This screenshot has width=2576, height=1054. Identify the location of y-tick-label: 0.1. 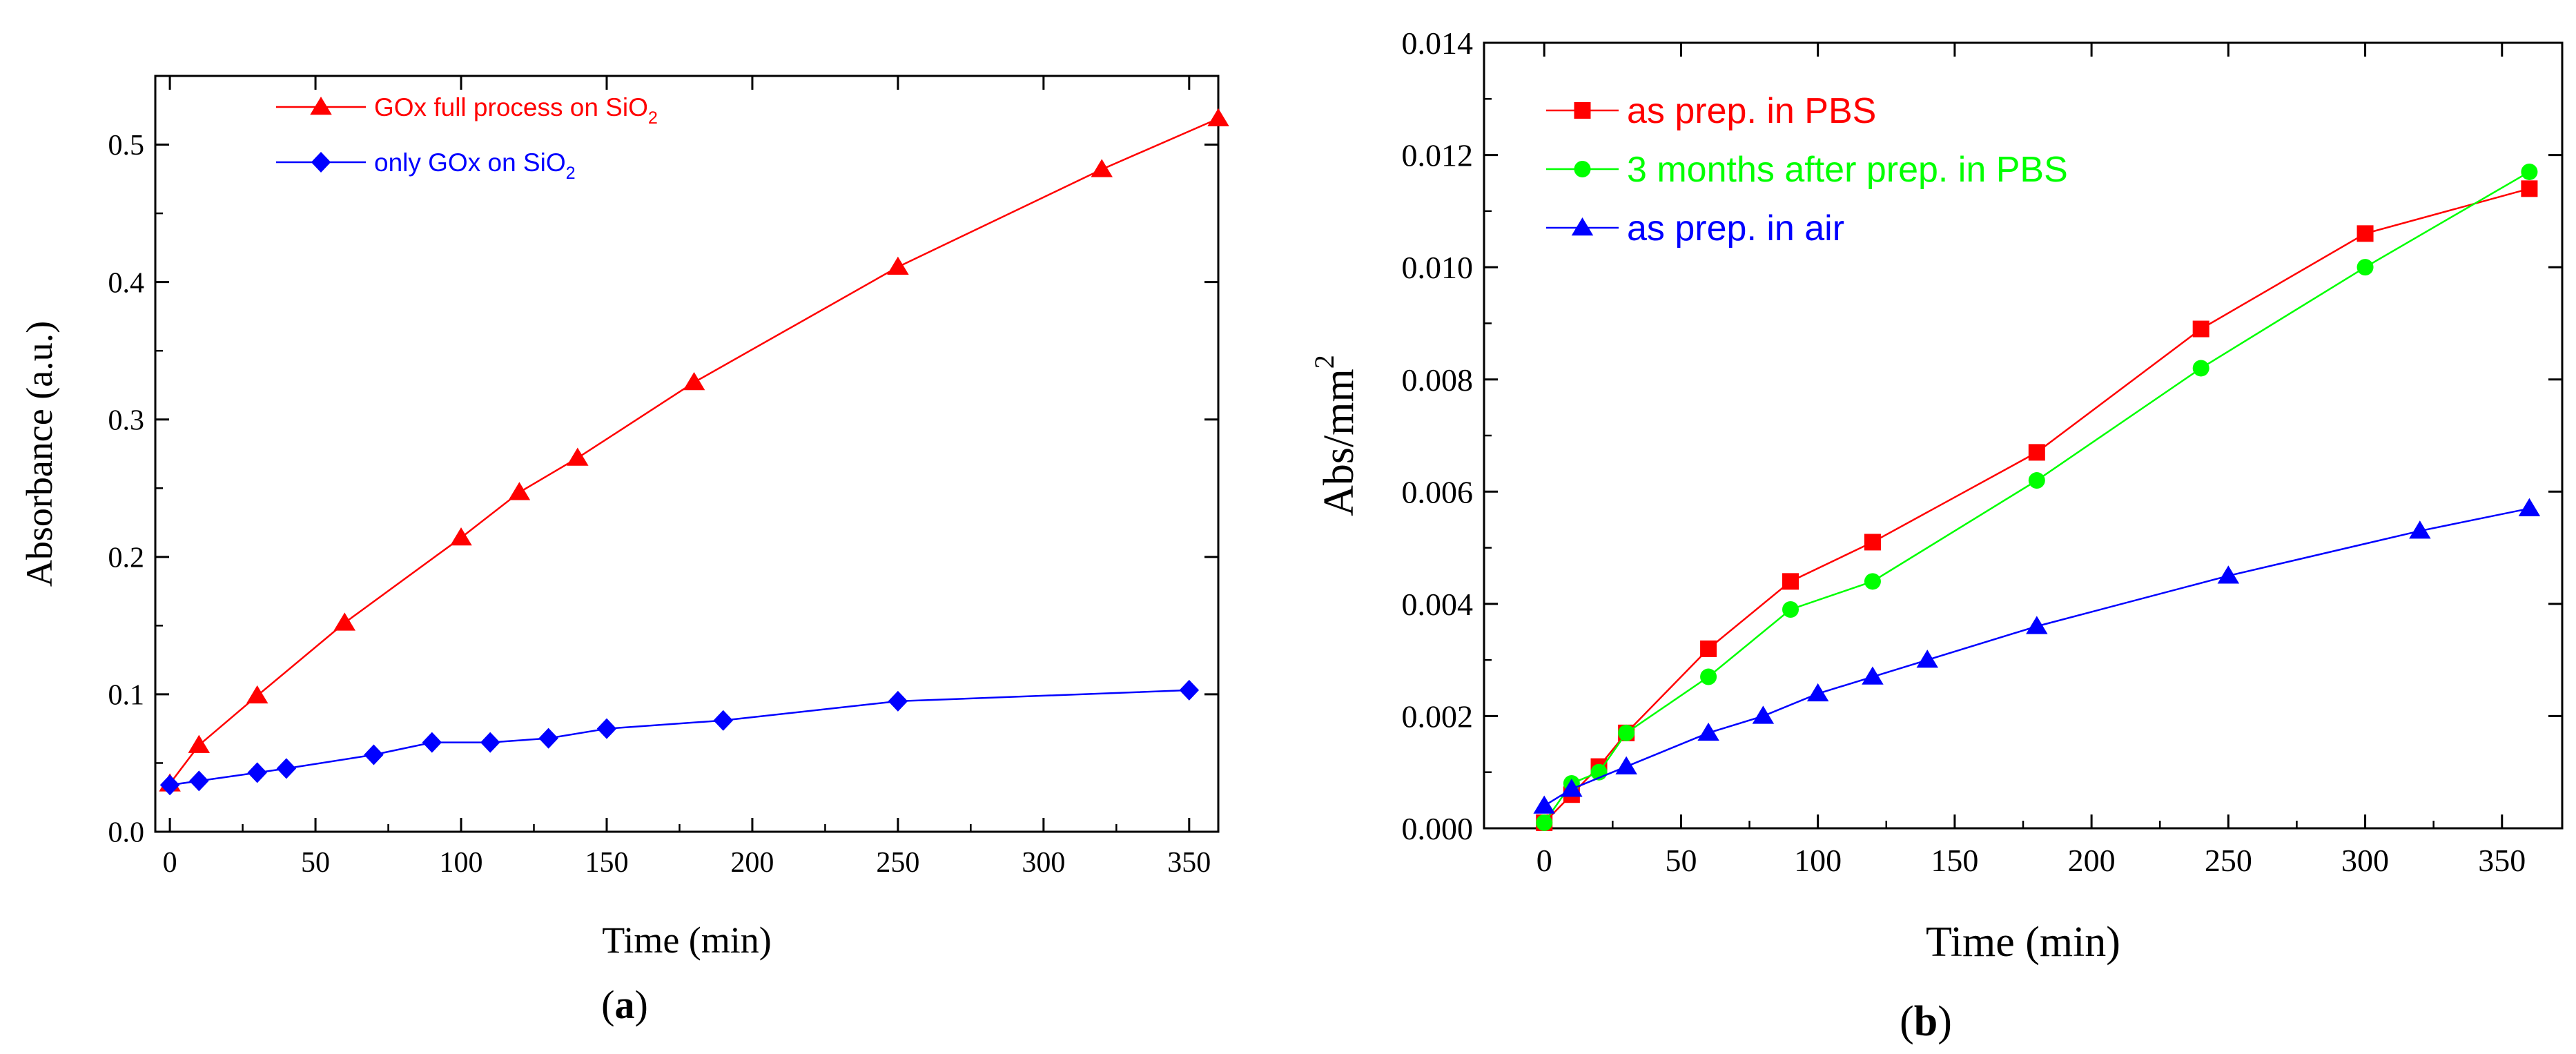
(126, 696).